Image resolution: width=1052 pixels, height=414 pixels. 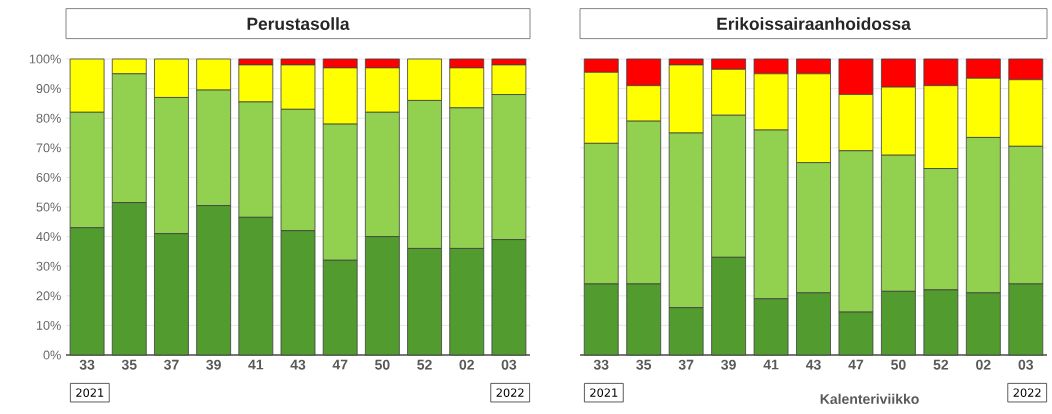 I want to click on y-tick-label: 90%, so click(x=48, y=89).